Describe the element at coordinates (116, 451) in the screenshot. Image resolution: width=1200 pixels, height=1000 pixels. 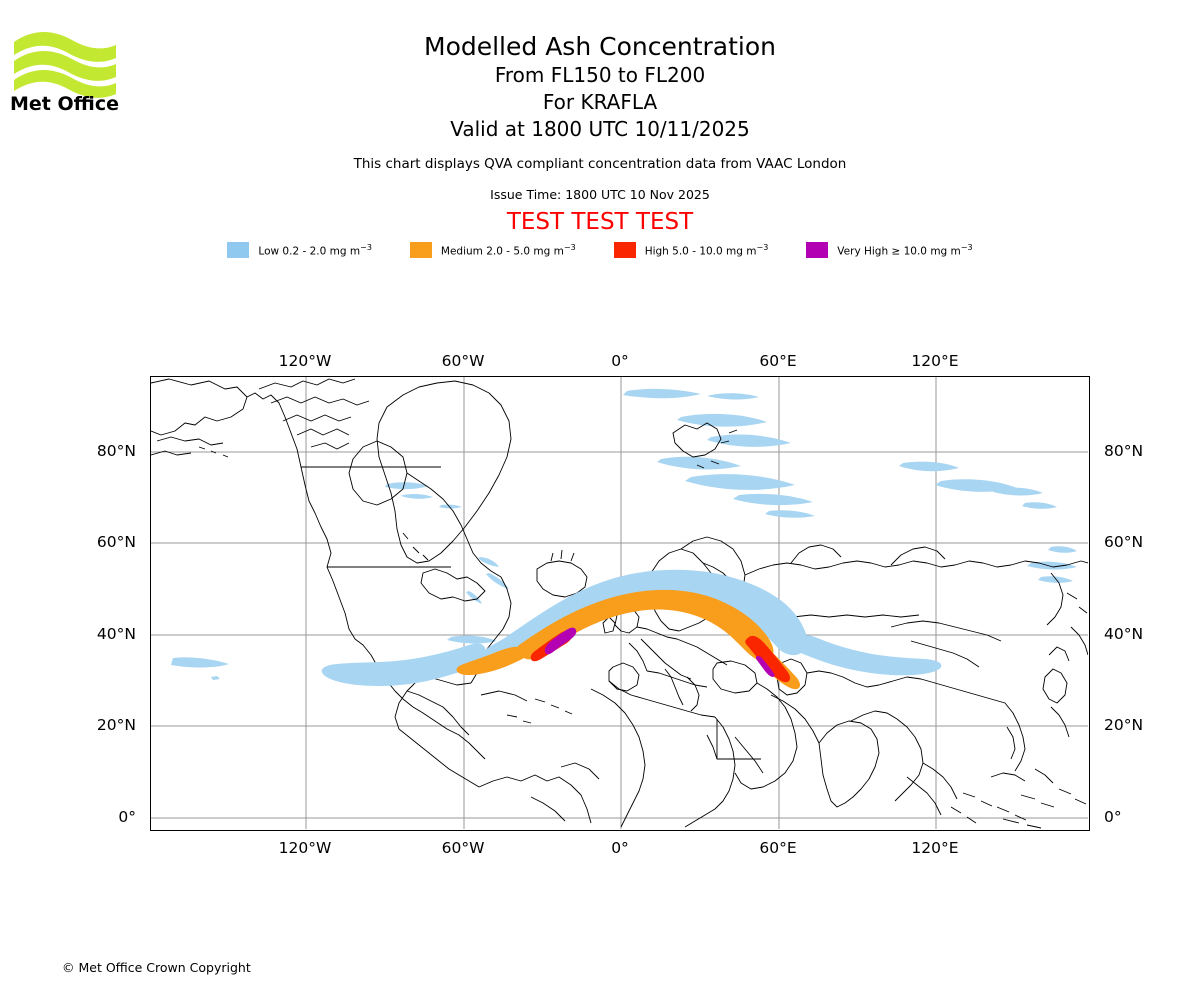
I see `lat-label-left-0: 80°N` at that location.